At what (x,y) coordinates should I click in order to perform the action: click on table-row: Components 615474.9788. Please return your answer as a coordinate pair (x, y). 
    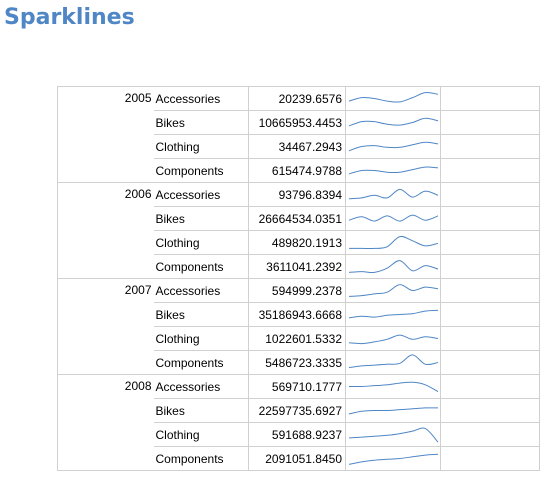
    Looking at the image, I should click on (299, 170).